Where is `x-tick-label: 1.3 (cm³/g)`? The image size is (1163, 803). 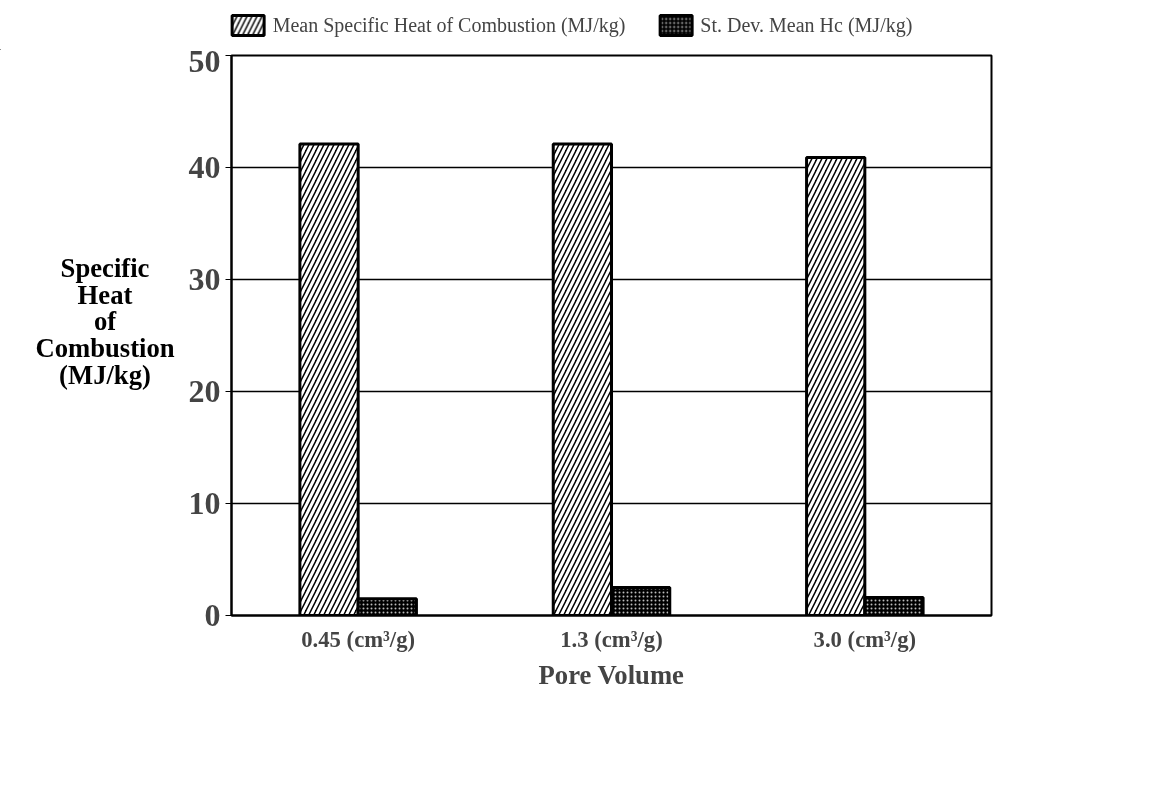 x-tick-label: 1.3 (cm³/g) is located at coordinates (611, 639).